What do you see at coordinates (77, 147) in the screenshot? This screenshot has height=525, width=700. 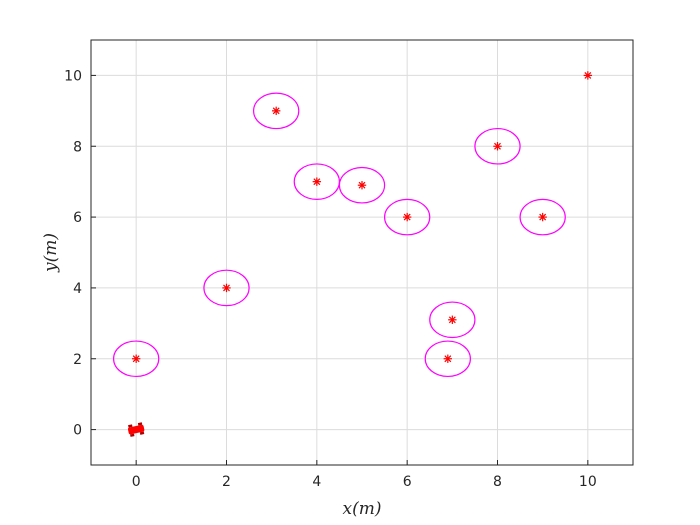 I see `y-tick-label: 8` at bounding box center [77, 147].